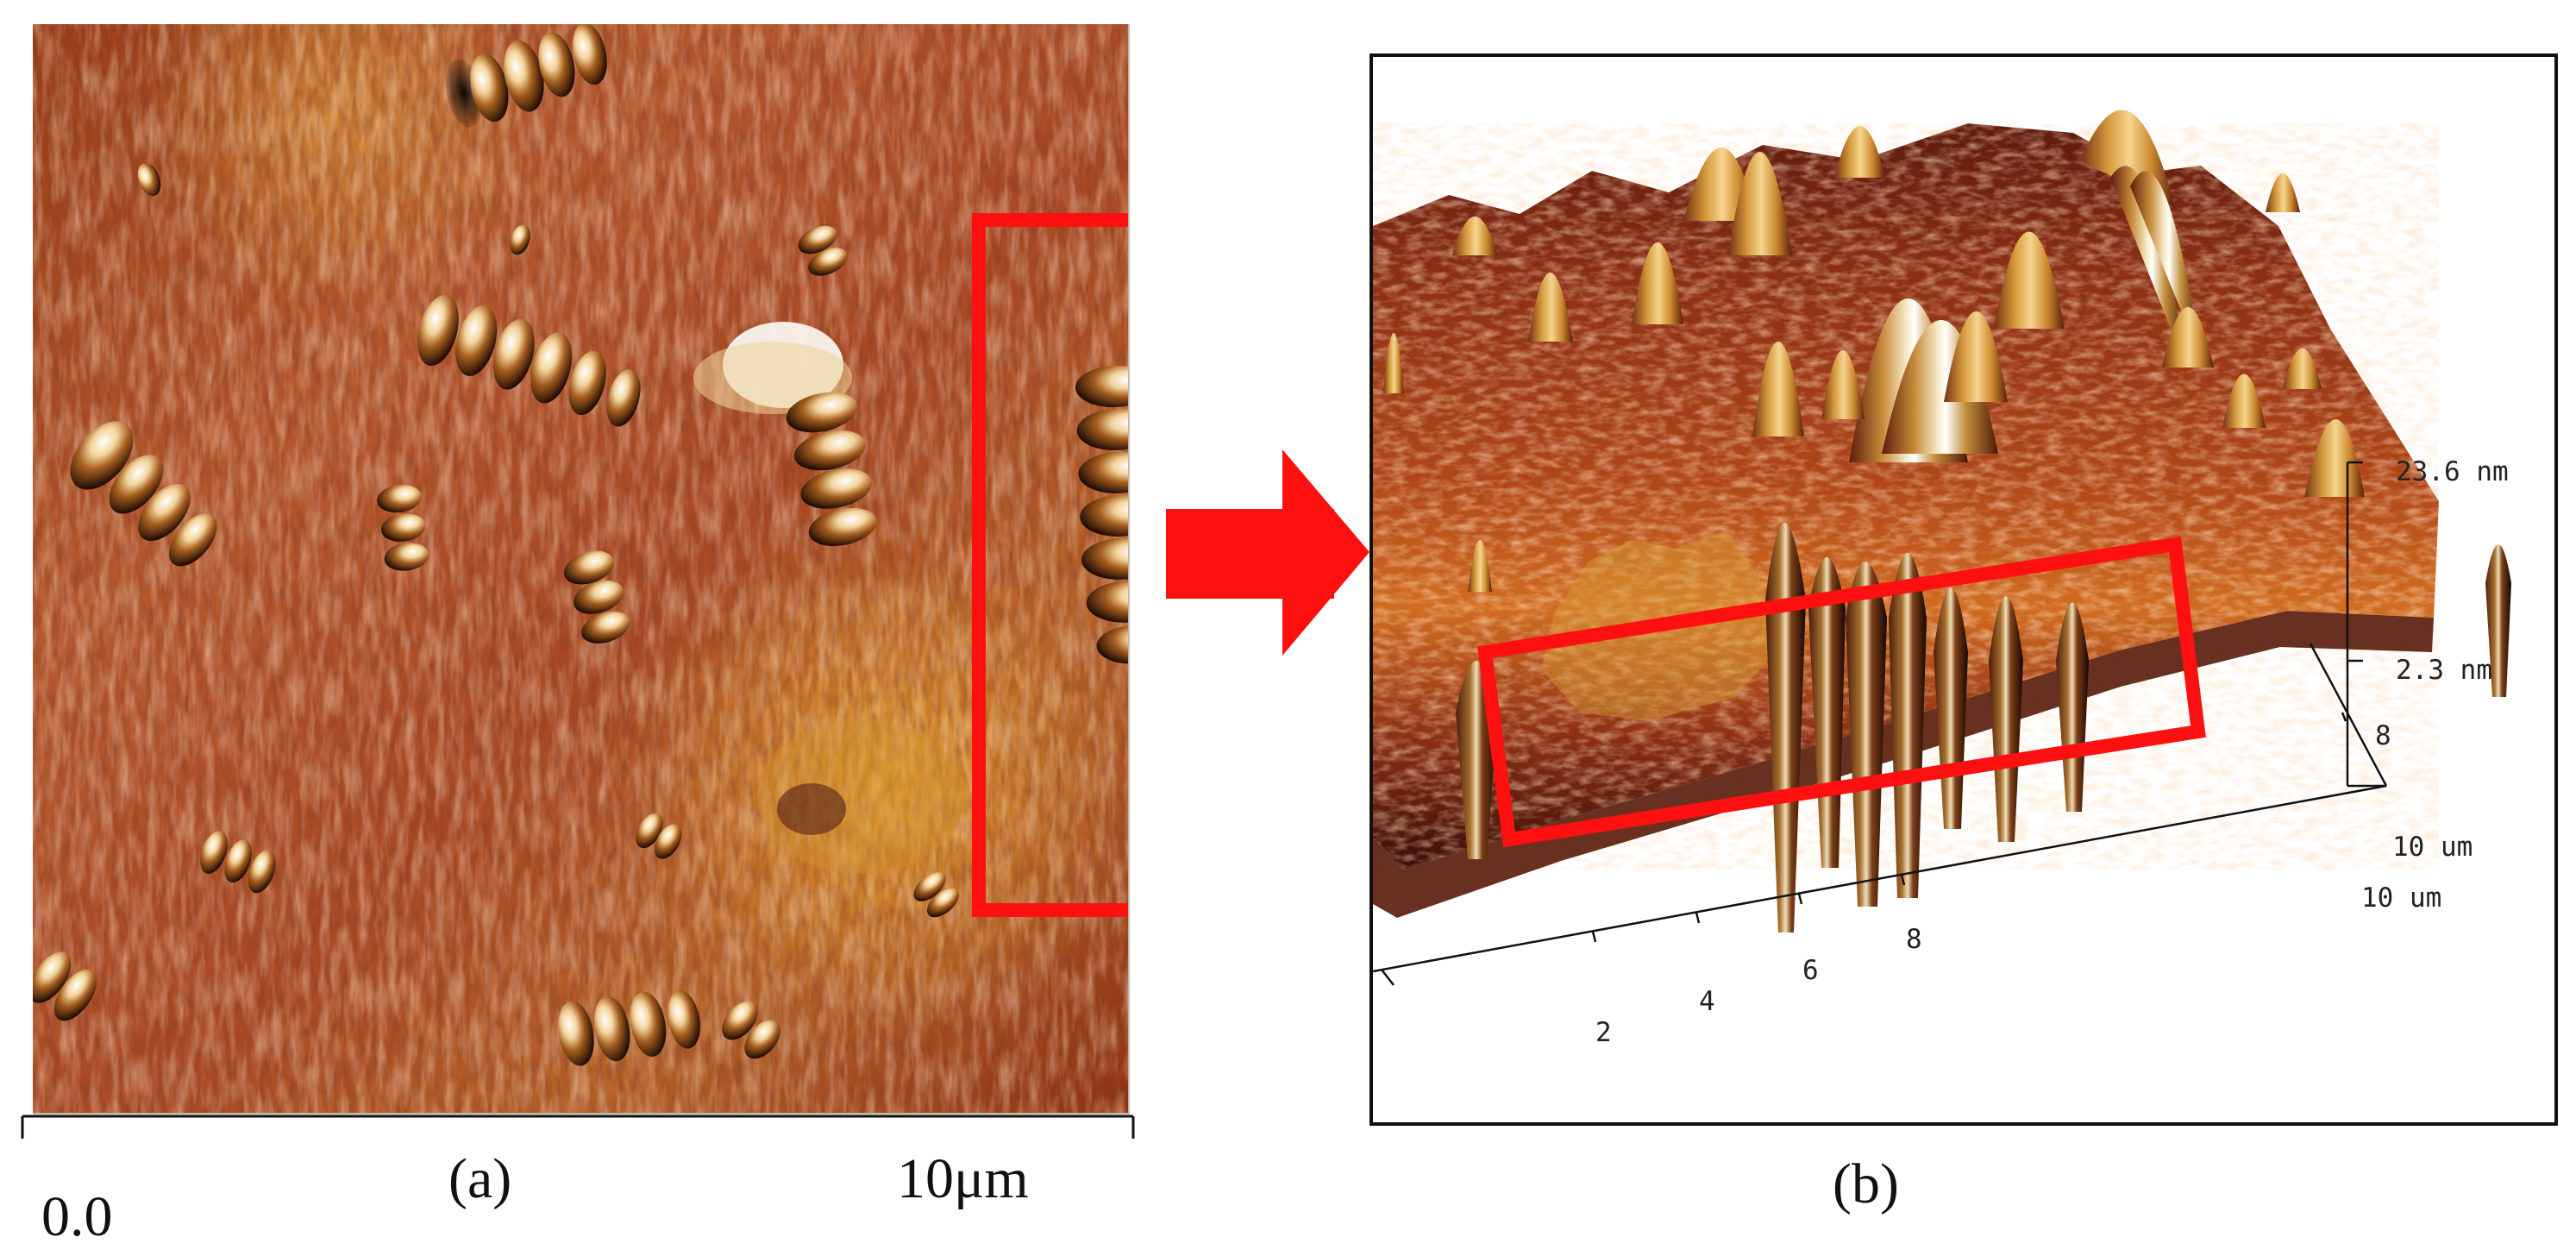 The height and width of the screenshot is (1256, 2576). Describe the element at coordinates (578, 1130) in the screenshot. I see `scale-bar-2d` at that location.